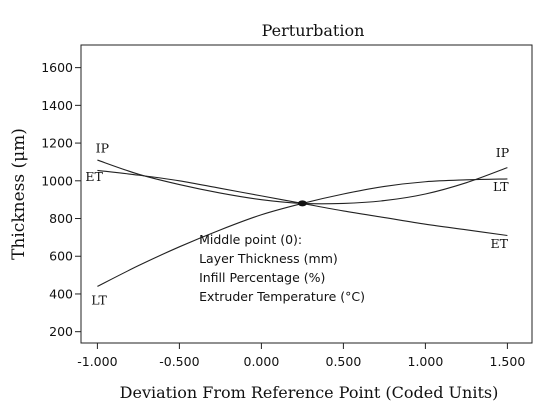  Describe the element at coordinates (344, 361) in the screenshot. I see `x-tick-label: 0.500` at that location.